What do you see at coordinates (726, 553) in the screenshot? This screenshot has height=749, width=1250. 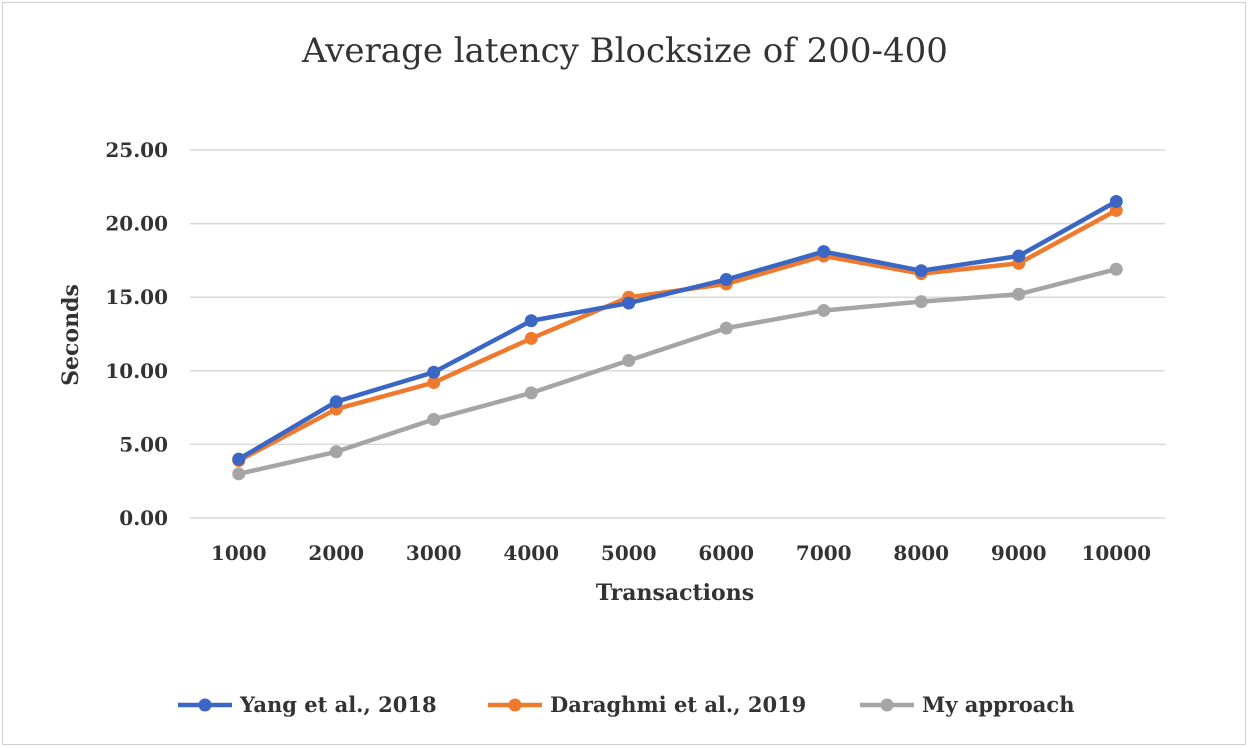 I see `x-tick-label: 6000` at bounding box center [726, 553].